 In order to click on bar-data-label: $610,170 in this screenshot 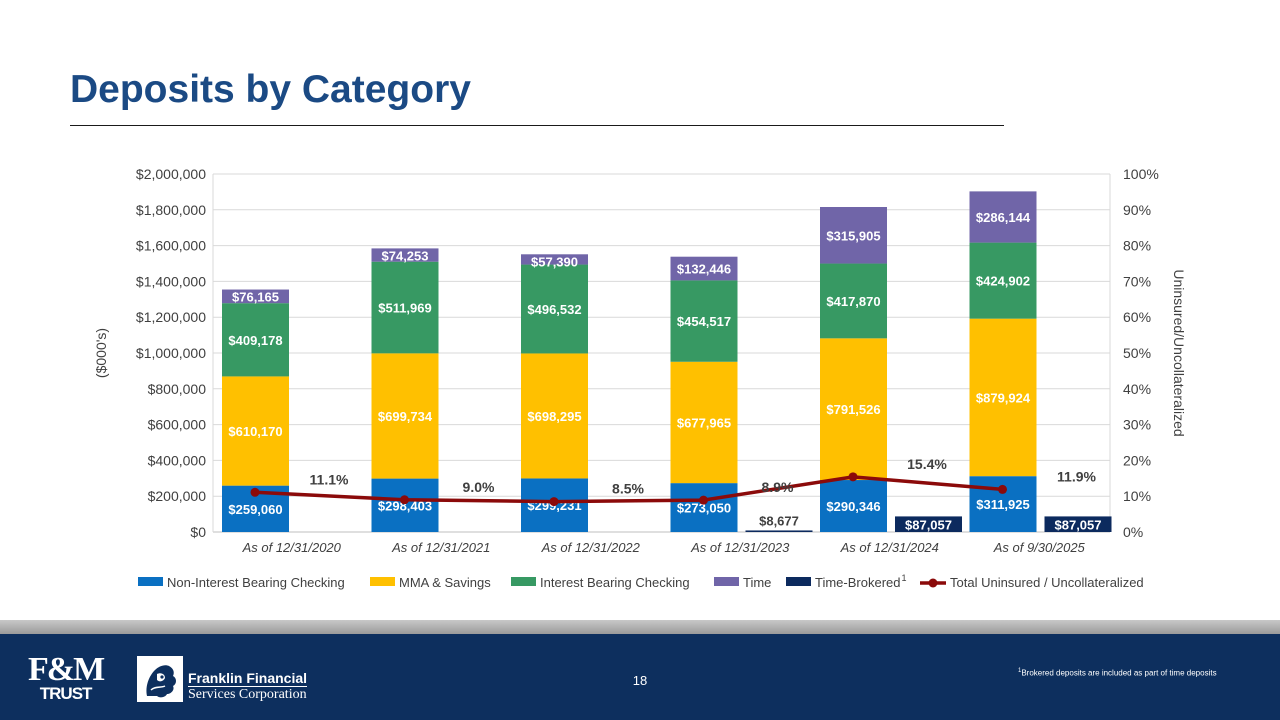, I will do `click(255, 431)`.